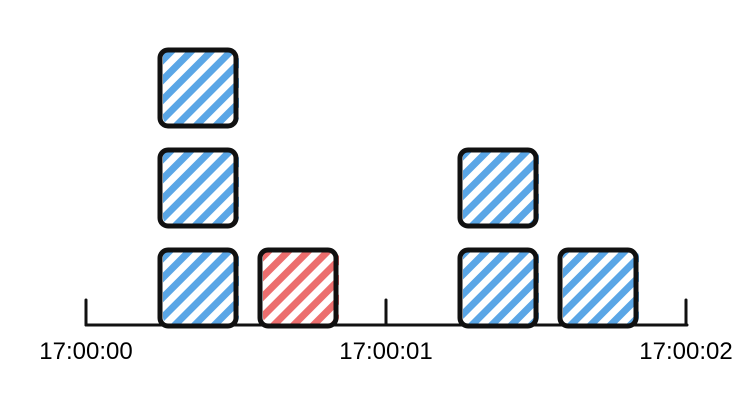 This screenshot has width=756, height=417. What do you see at coordinates (386, 312) in the screenshot?
I see `time-axis` at bounding box center [386, 312].